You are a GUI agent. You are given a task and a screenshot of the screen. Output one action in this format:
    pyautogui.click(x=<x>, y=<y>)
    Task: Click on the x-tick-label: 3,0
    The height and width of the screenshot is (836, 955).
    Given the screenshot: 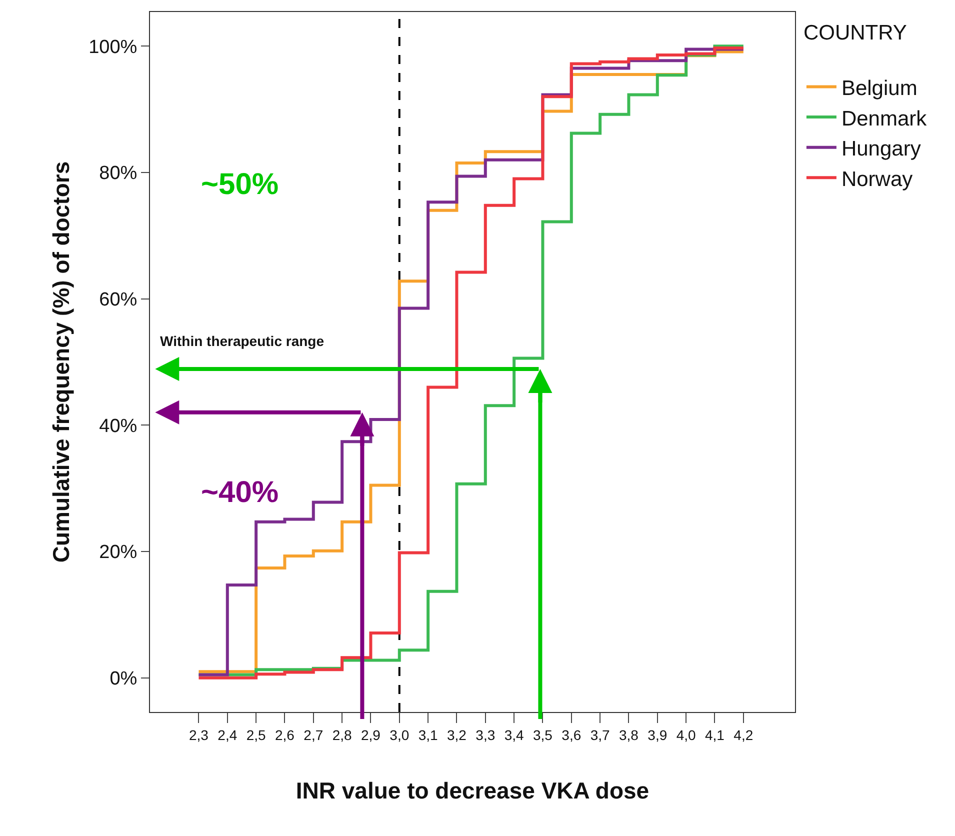 What is the action you would take?
    pyautogui.click(x=400, y=734)
    